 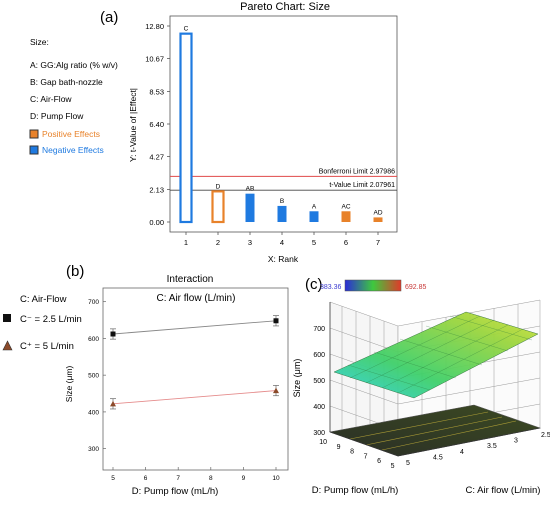 What do you see at coordinates (282, 242) in the screenshot?
I see `pareto-xtick-label: 4` at bounding box center [282, 242].